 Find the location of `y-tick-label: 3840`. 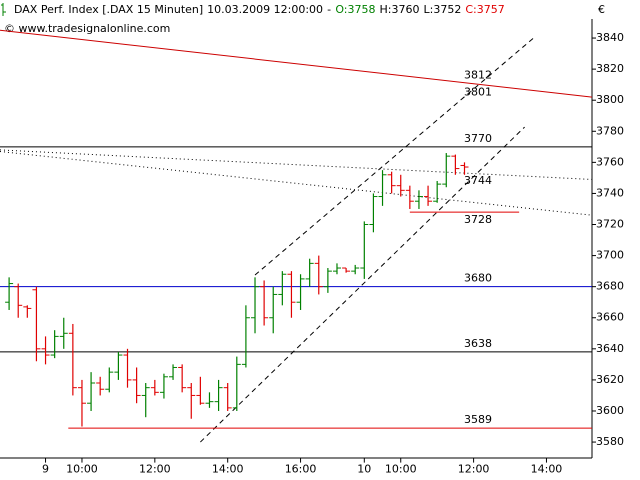

y-tick-label: 3840 is located at coordinates (610, 37).